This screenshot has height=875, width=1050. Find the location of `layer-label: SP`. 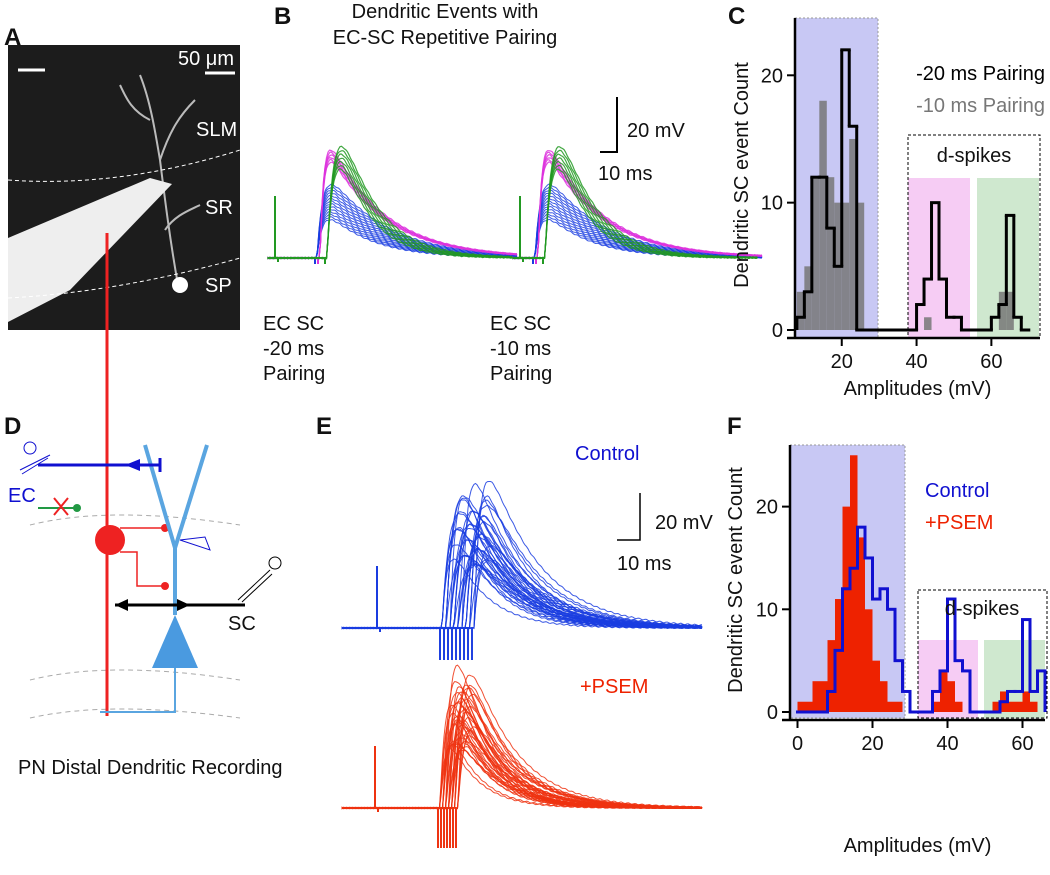

layer-label: SP is located at coordinates (218, 286).